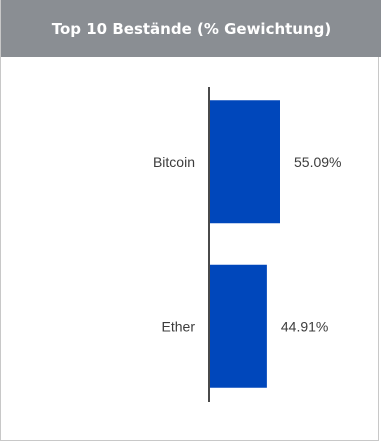 The width and height of the screenshot is (381, 442). What do you see at coordinates (317, 162) in the screenshot?
I see `value-label-bitcoin: 55.09%` at bounding box center [317, 162].